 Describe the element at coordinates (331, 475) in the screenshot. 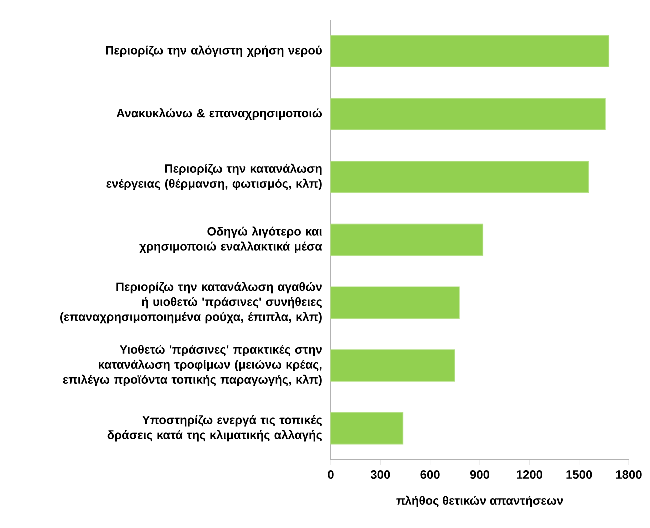

I see `x-tick-label: 0` at that location.